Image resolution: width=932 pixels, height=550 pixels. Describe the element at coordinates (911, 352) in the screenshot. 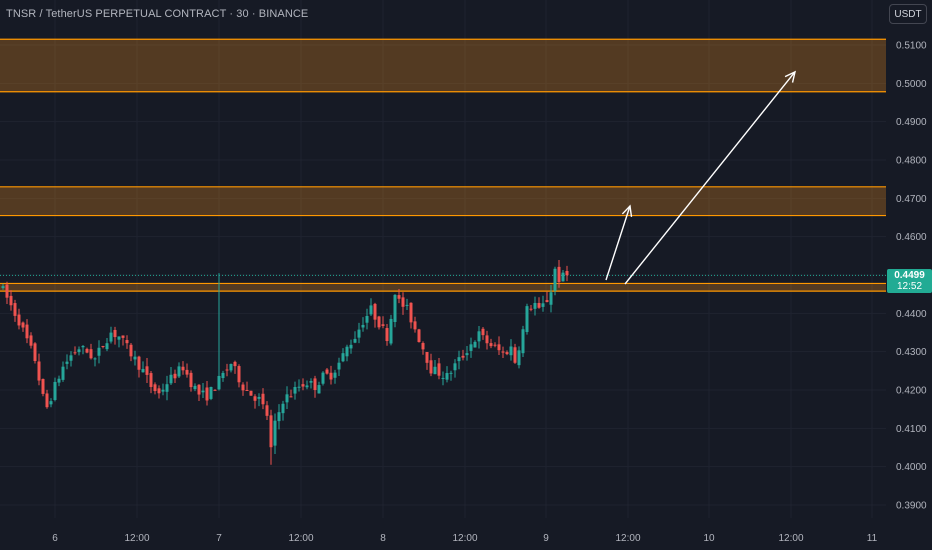

I see `price-tick-label: 0.4300` at that location.